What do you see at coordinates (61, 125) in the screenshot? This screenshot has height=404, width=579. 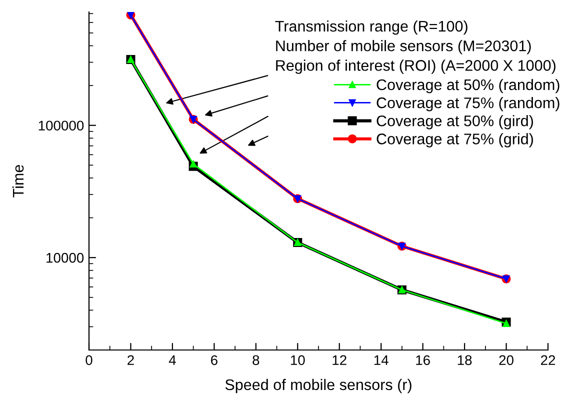 I see `y-tick-label: 100000` at bounding box center [61, 125].